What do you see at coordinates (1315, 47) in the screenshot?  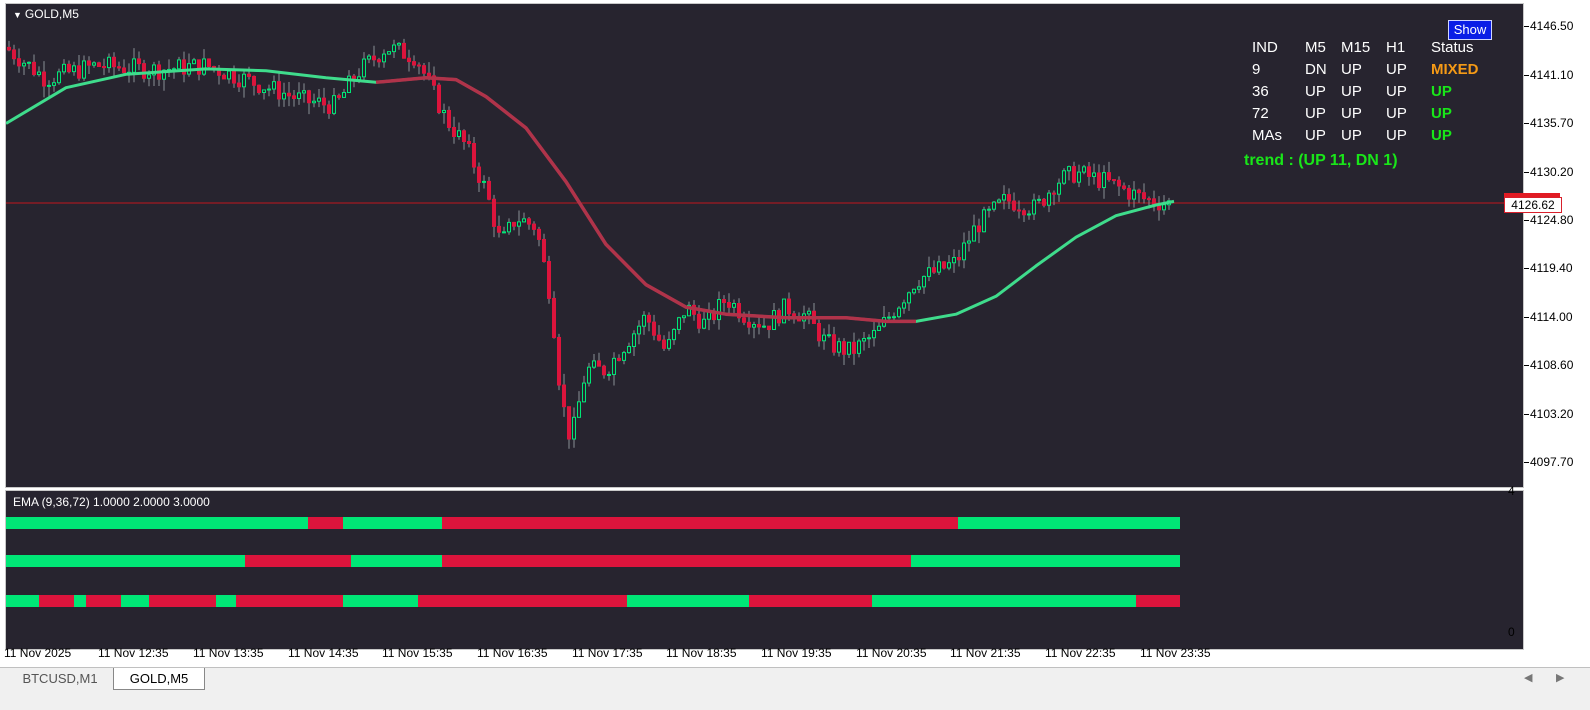 I see `header-m5: M5` at bounding box center [1315, 47].